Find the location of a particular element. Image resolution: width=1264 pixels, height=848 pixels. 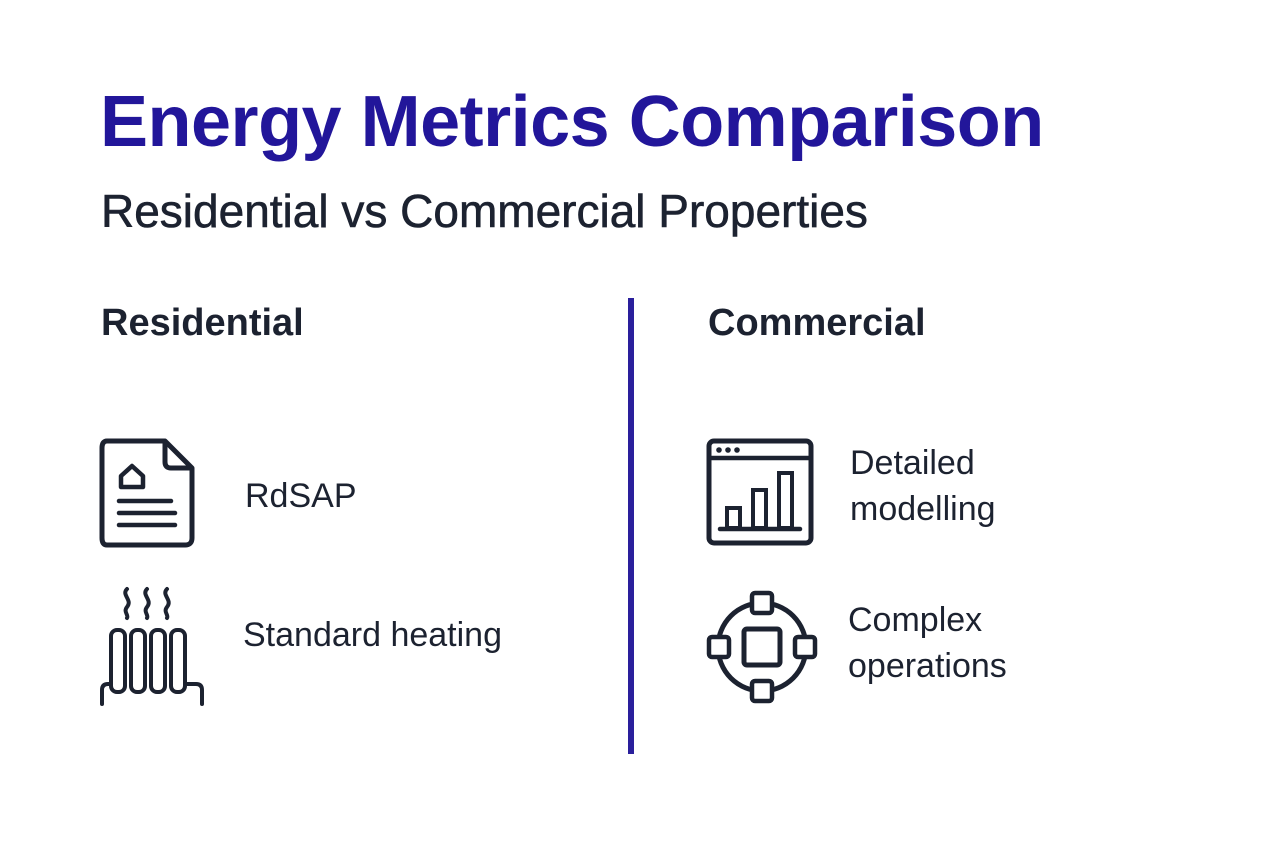

commercial-heading: Commercial is located at coordinates (817, 323).